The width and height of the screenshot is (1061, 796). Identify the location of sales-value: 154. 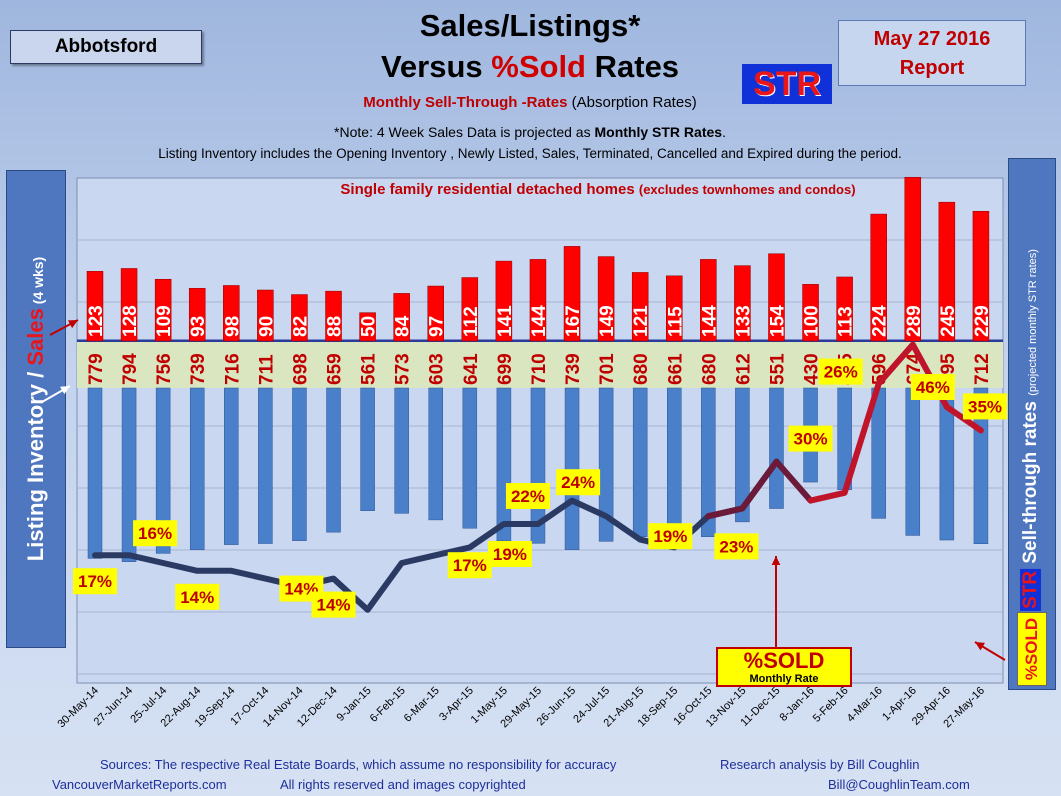
(777, 321).